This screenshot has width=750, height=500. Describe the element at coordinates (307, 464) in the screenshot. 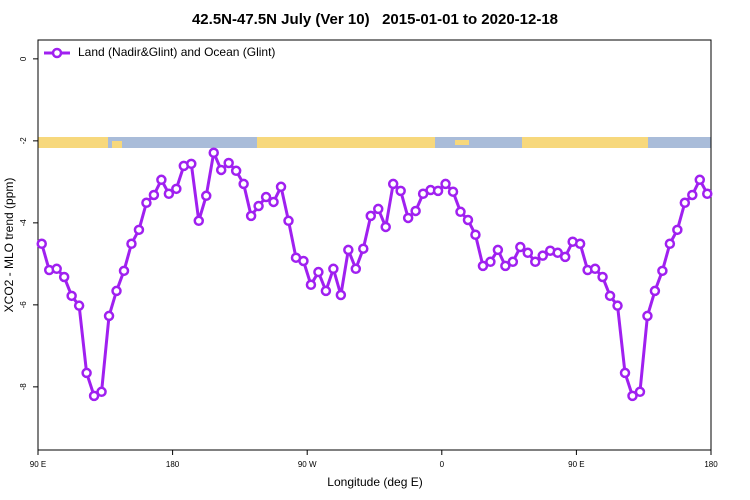

I see `x-tick-label: 90 W` at that location.